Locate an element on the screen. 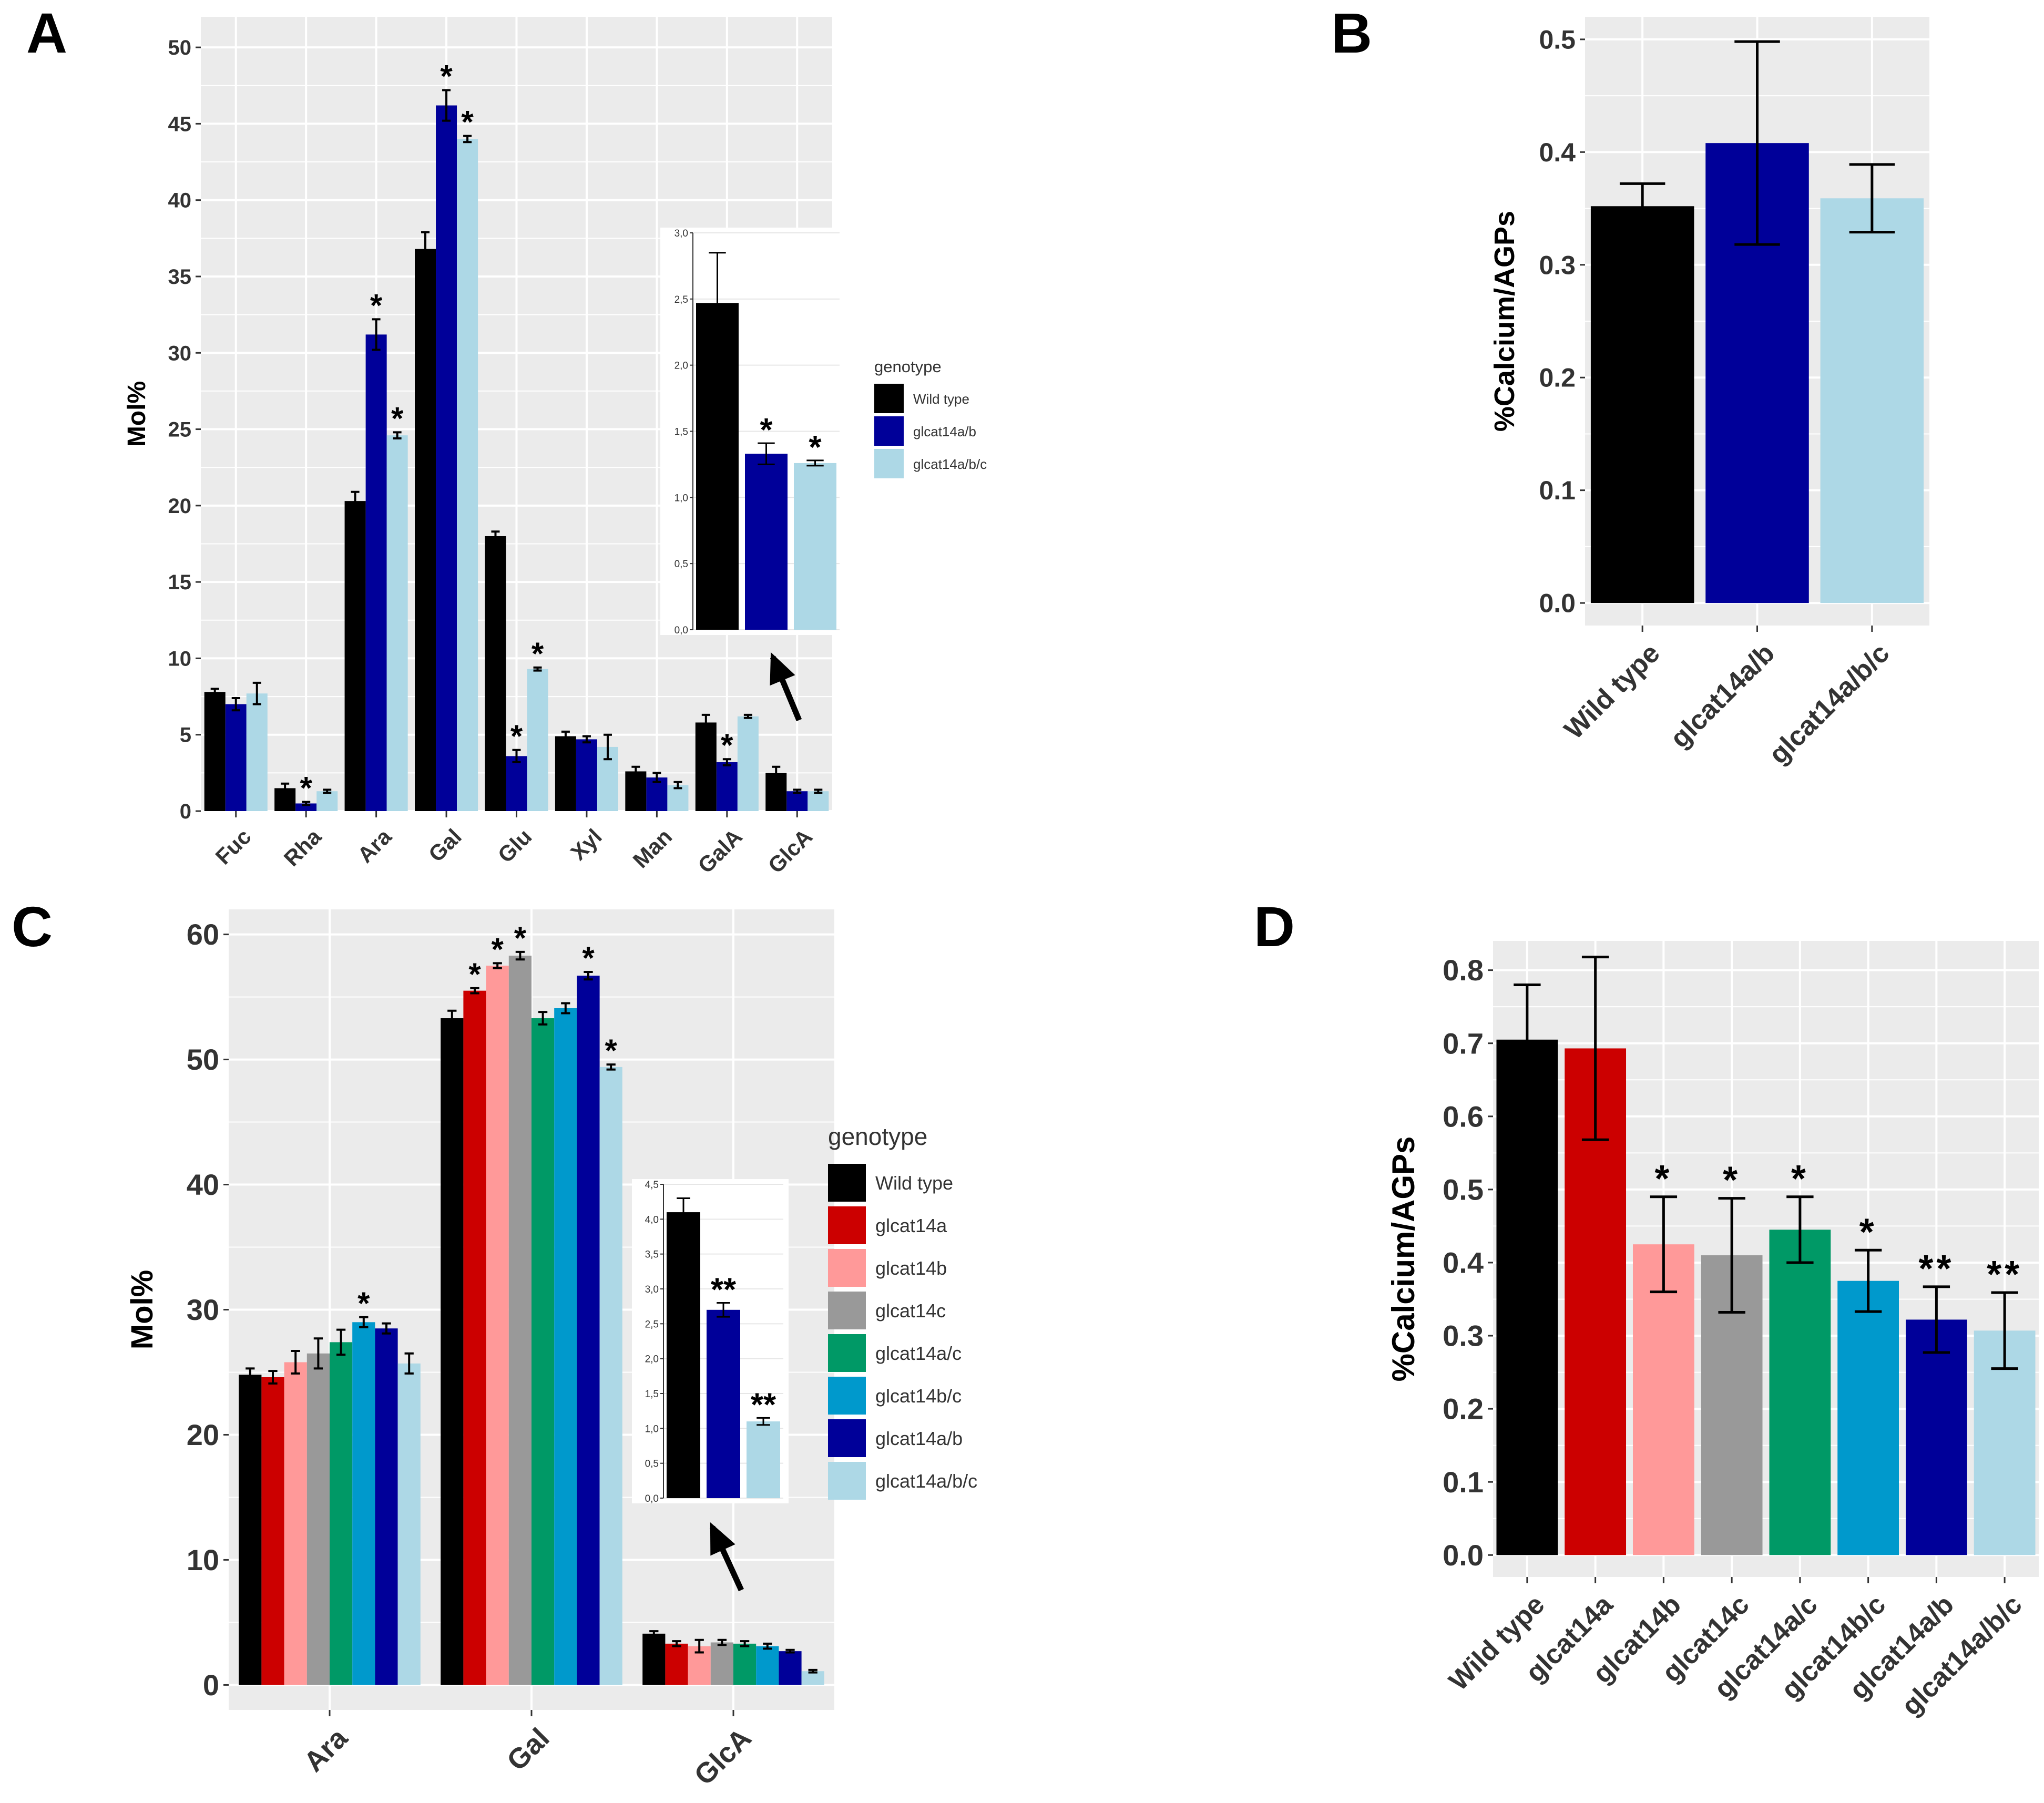 The image size is (2044, 1803). y-tick-label: 25 is located at coordinates (180, 430).